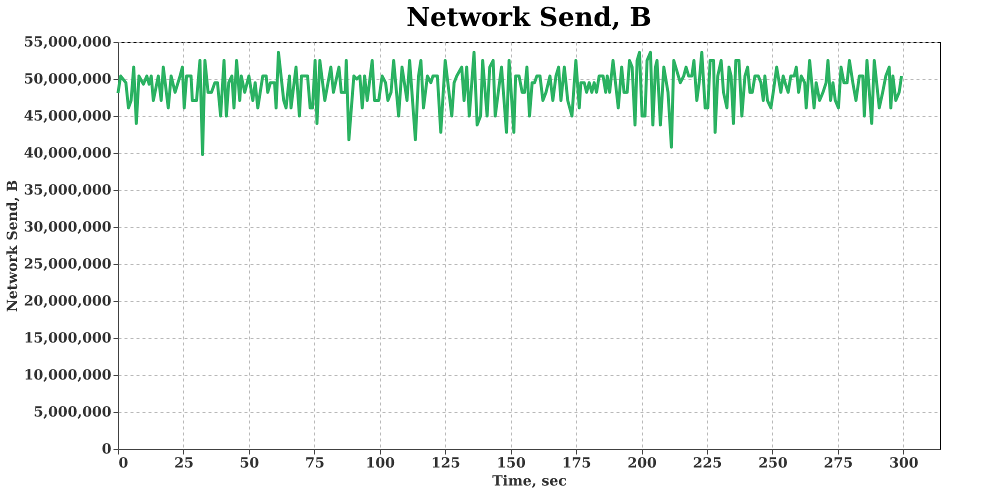  Describe the element at coordinates (511, 464) in the screenshot. I see `x-tick-label: 150` at that location.